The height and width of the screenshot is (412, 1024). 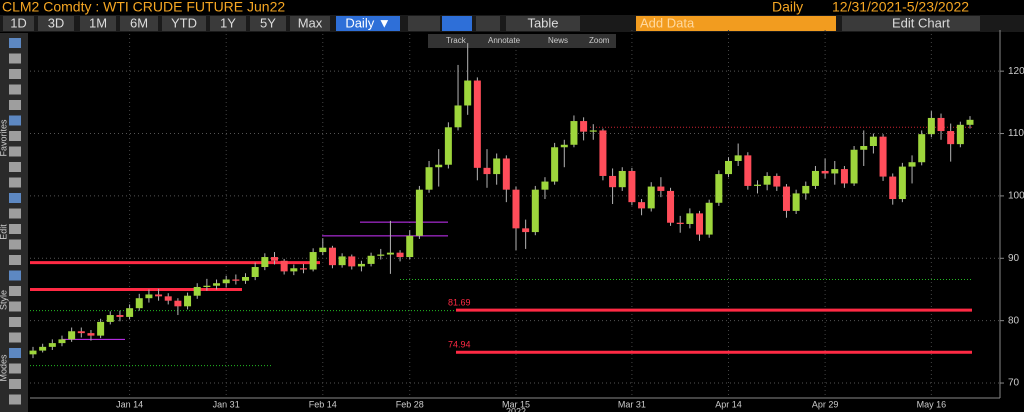 I want to click on range-label: 1D, so click(x=18, y=22).